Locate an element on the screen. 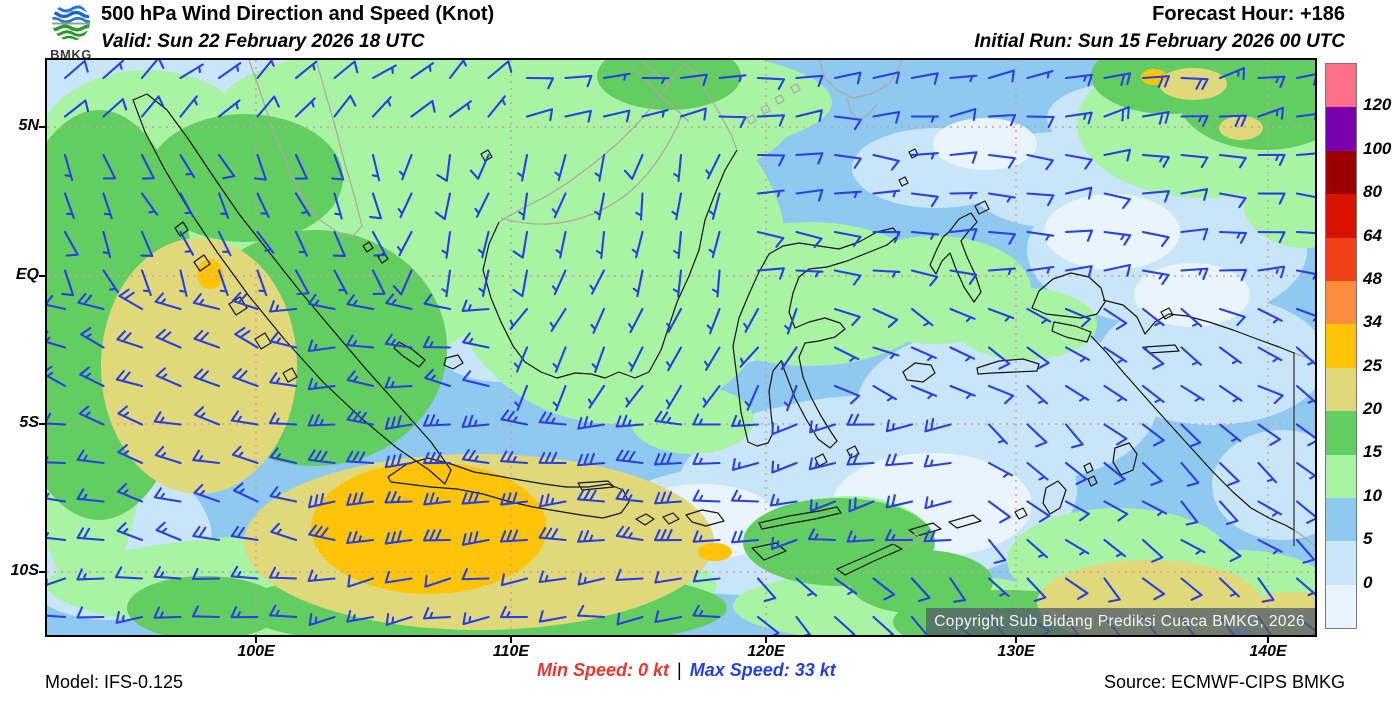 The height and width of the screenshot is (709, 1400). model-label: Model: IFS-0.125 is located at coordinates (114, 682).